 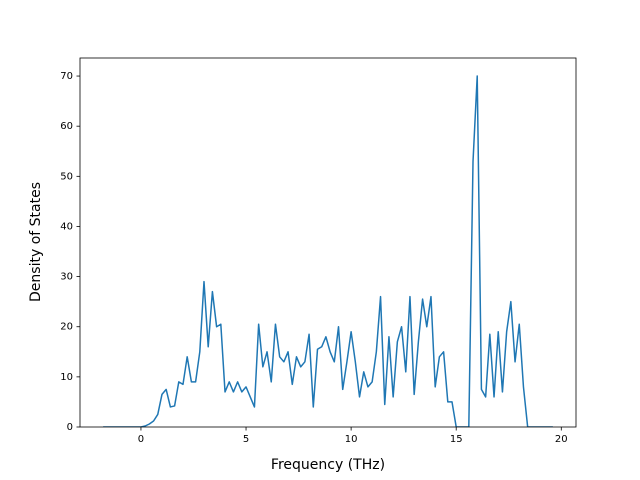 What do you see at coordinates (66, 377) in the screenshot?
I see `y-tick-label: 10` at bounding box center [66, 377].